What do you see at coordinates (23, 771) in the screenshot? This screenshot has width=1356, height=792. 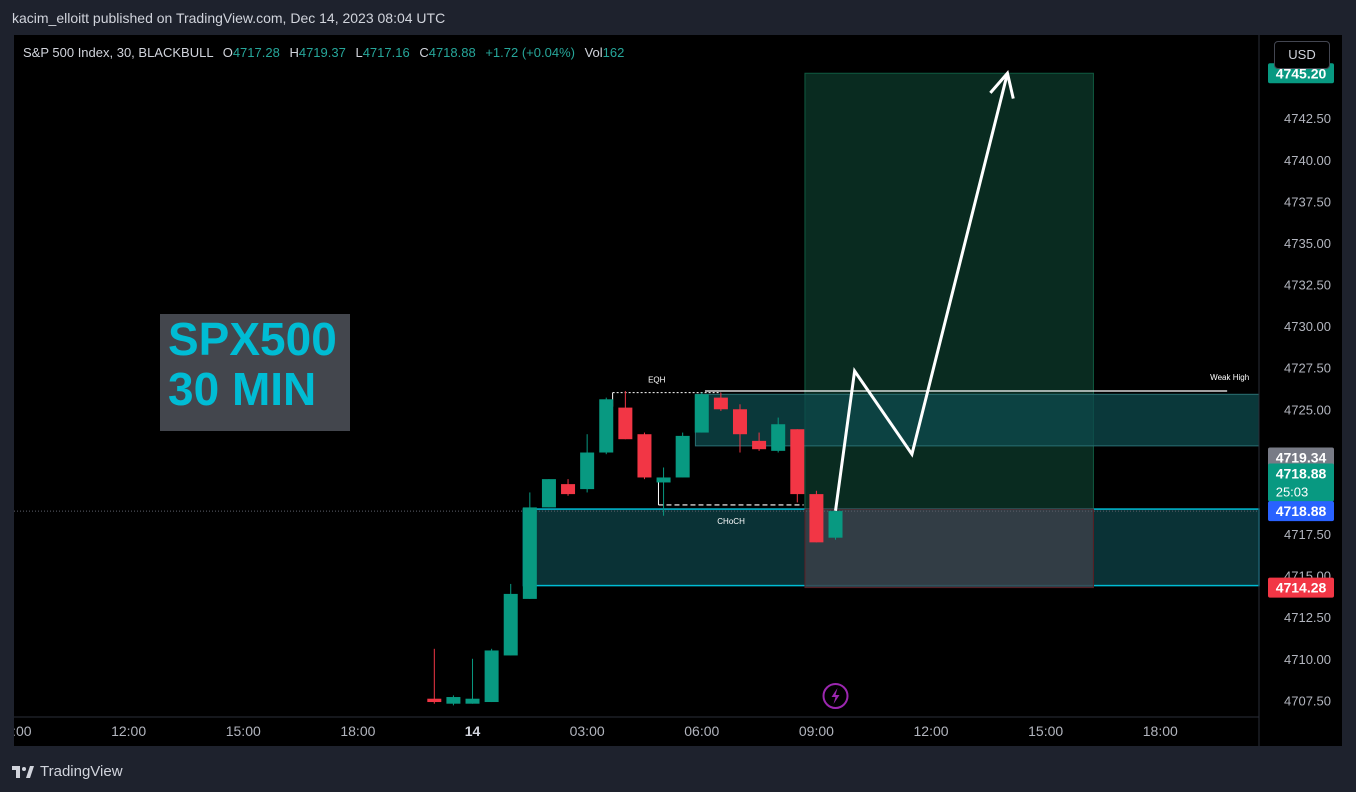 I see `tradingview-logo-icon` at bounding box center [23, 771].